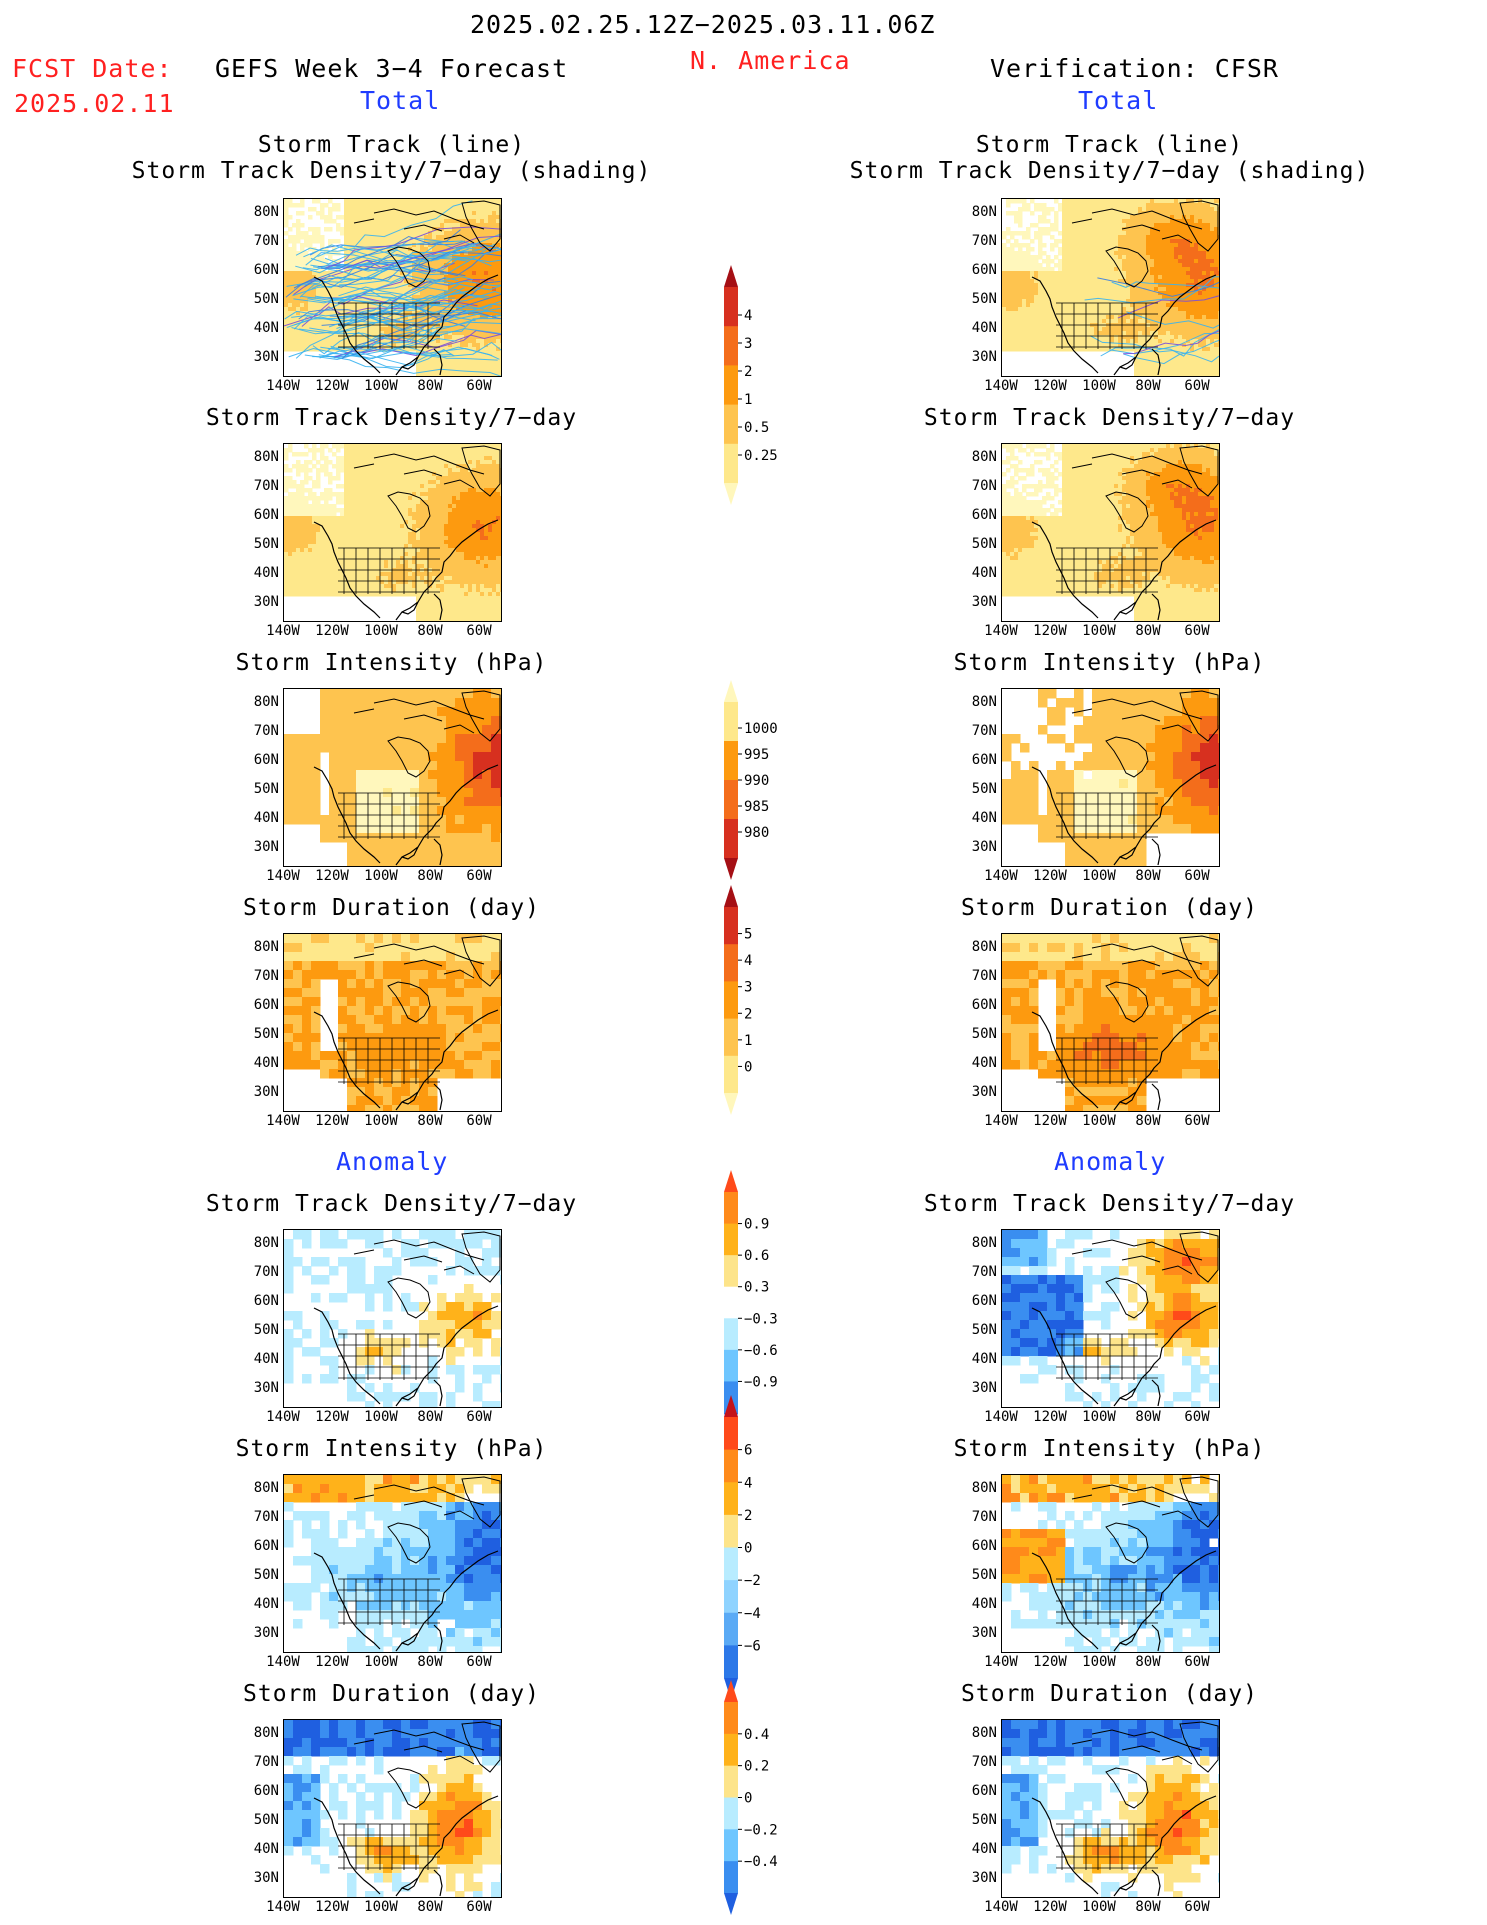 The image size is (1487, 1925). What do you see at coordinates (392, 532) in the screenshot?
I see `left-density-map` at bounding box center [392, 532].